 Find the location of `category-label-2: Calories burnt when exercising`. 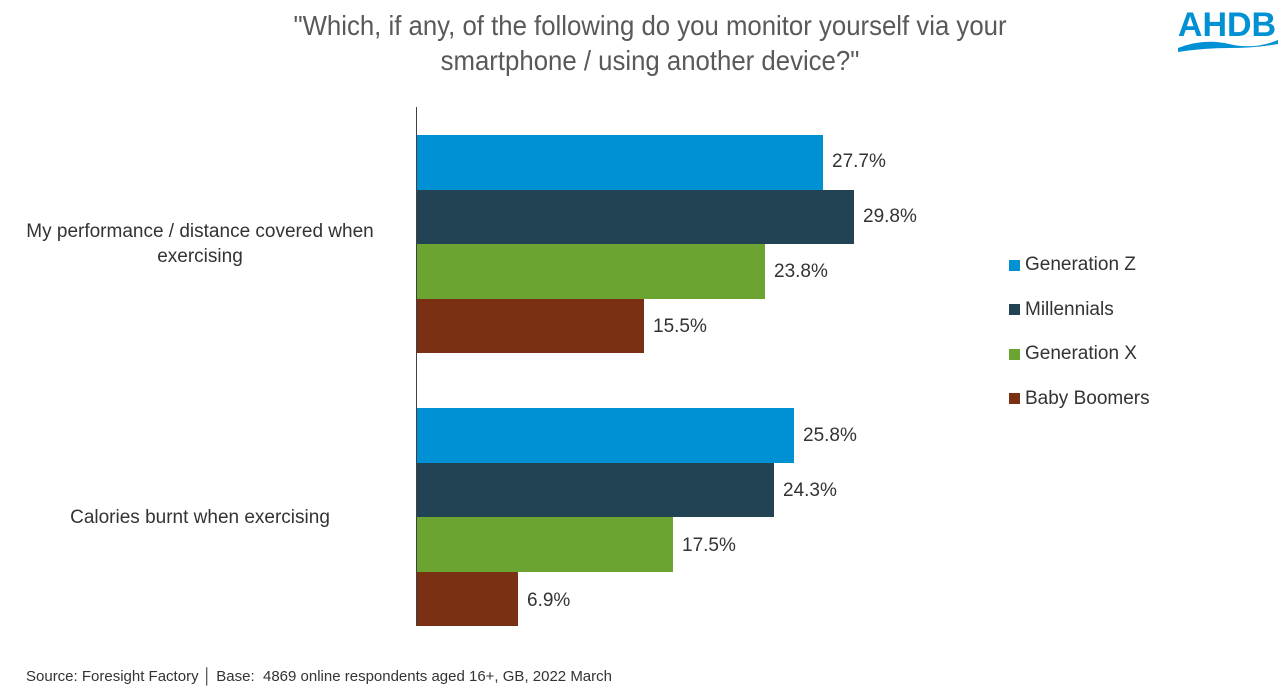

category-label-2: Calories burnt when exercising is located at coordinates (200, 517).